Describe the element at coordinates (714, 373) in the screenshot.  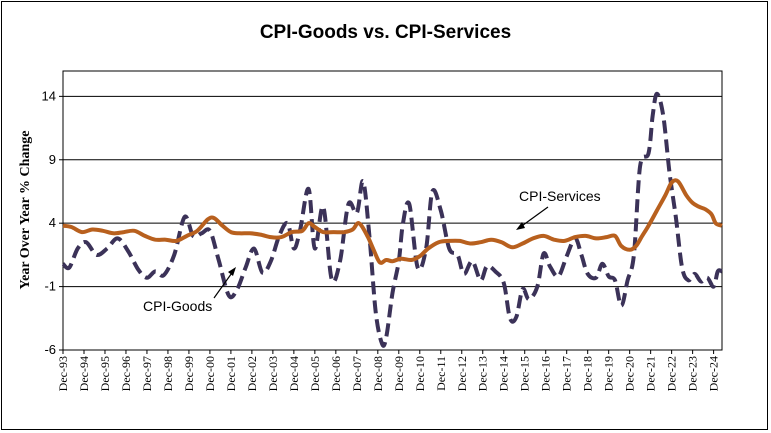
I see `x-tick-label: Dec-24` at that location.